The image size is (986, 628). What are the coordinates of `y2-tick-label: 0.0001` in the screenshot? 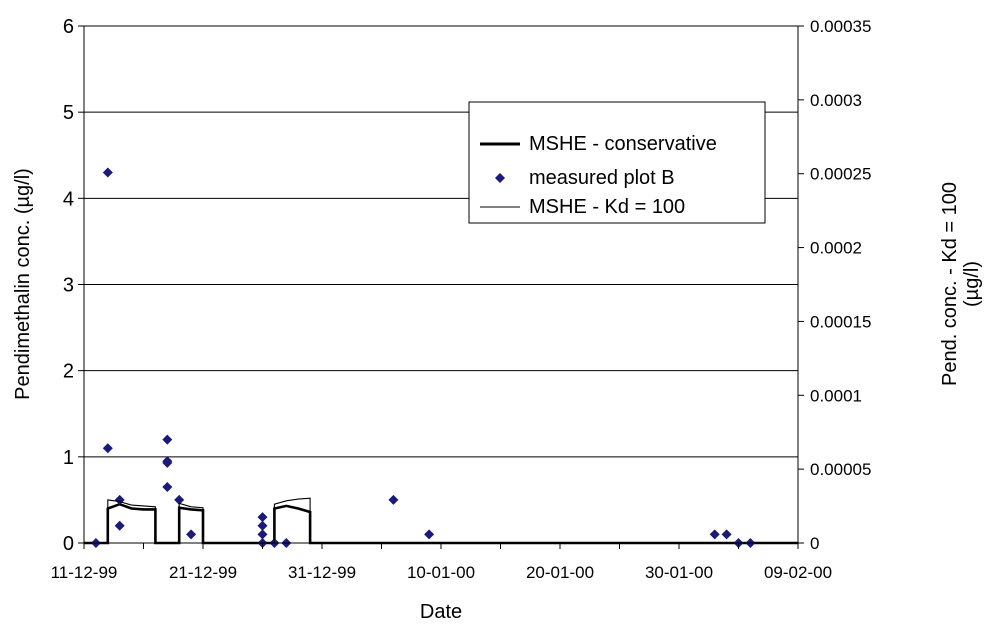 It's located at (836, 395).